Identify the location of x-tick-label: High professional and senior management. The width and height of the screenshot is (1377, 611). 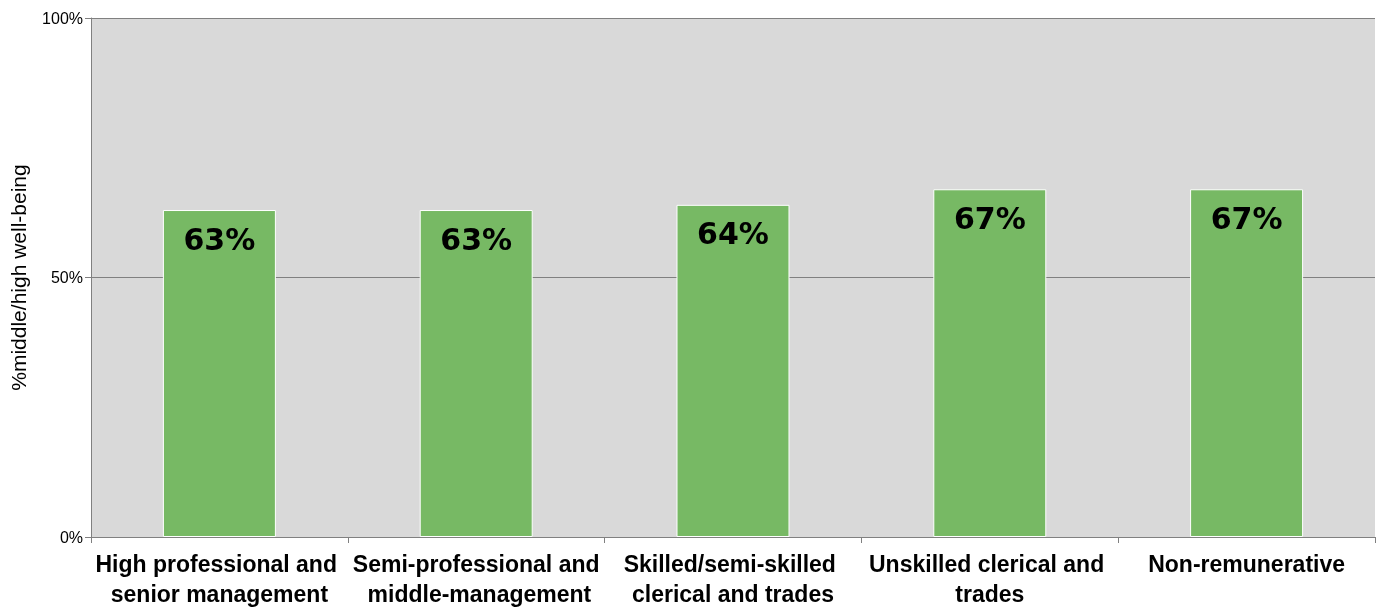
(219, 579).